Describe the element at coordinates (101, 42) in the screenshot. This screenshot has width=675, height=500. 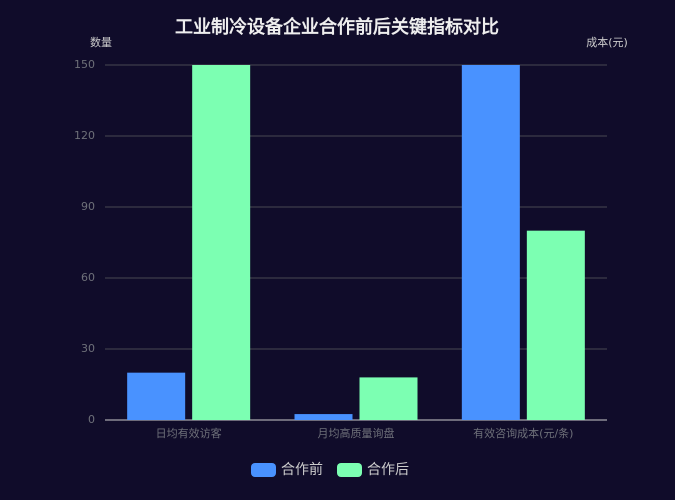
I see `y-axis-label: 数量` at that location.